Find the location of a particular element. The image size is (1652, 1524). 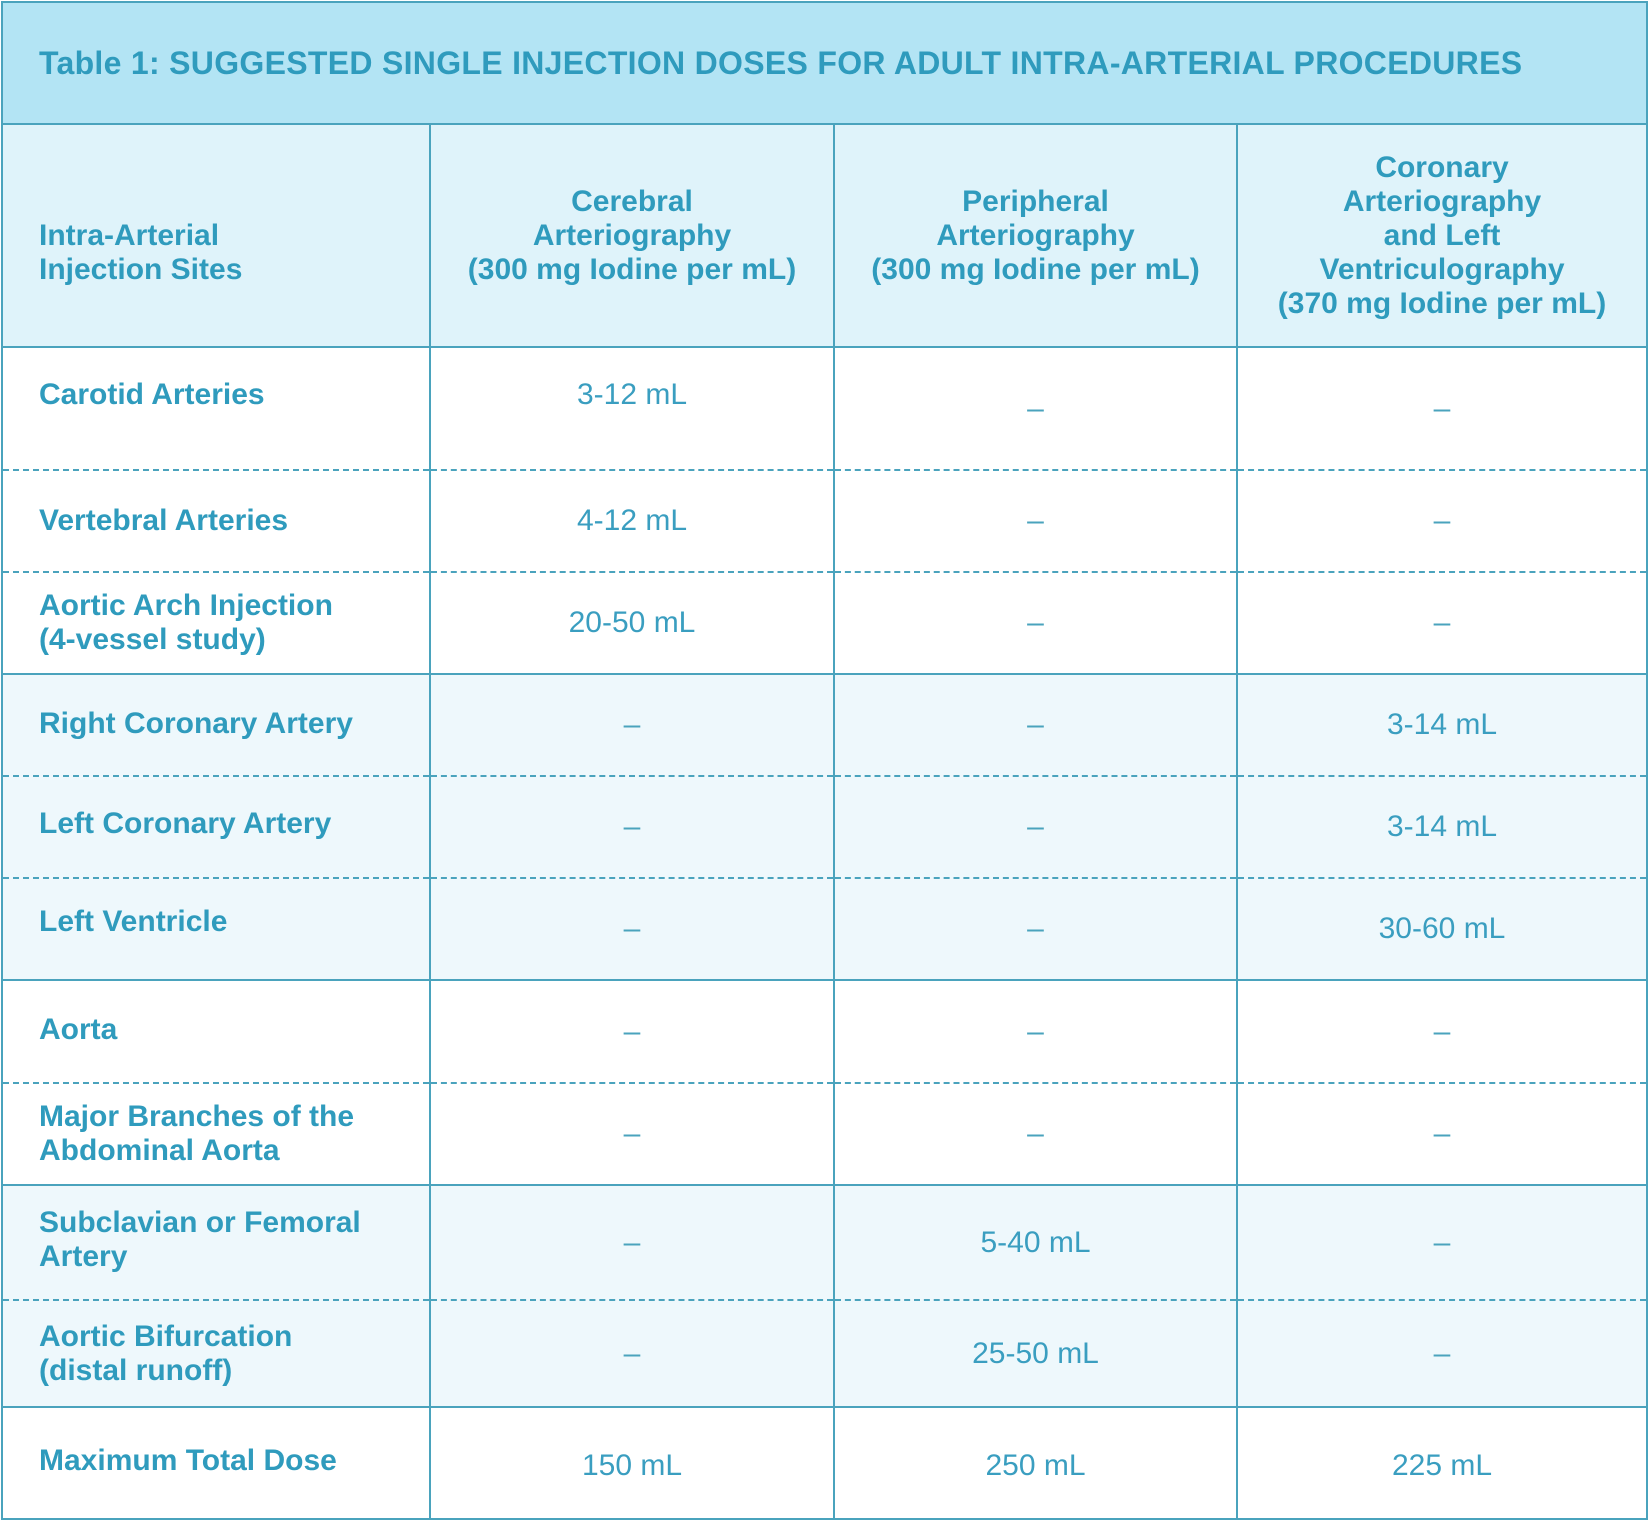

site-label: (4-vessel study) is located at coordinates (152, 639).